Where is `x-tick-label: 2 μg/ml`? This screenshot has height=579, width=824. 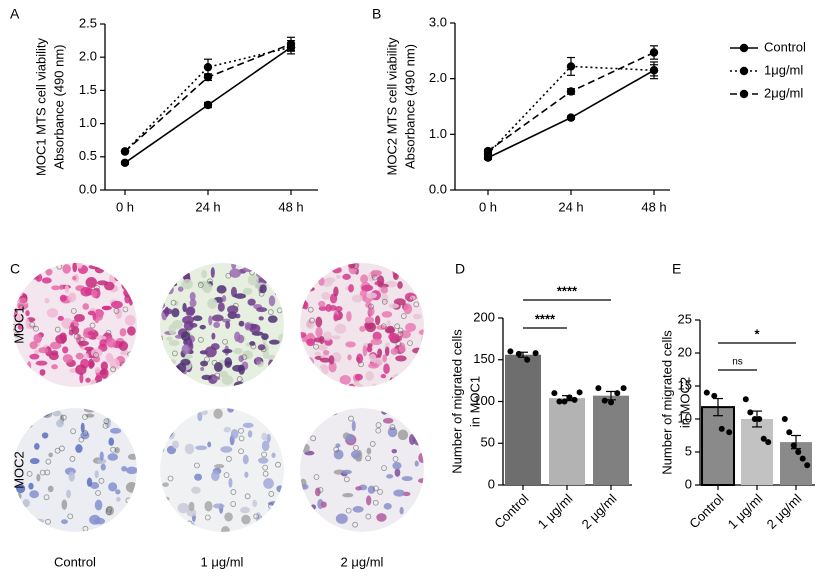
x-tick-label: 2 μg/ml is located at coordinates (784, 511).